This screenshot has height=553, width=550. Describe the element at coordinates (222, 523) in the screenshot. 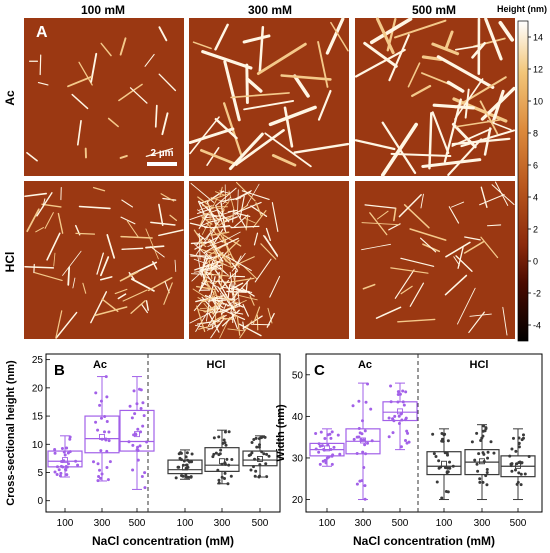

I see `x-tick-label: 300` at that location.